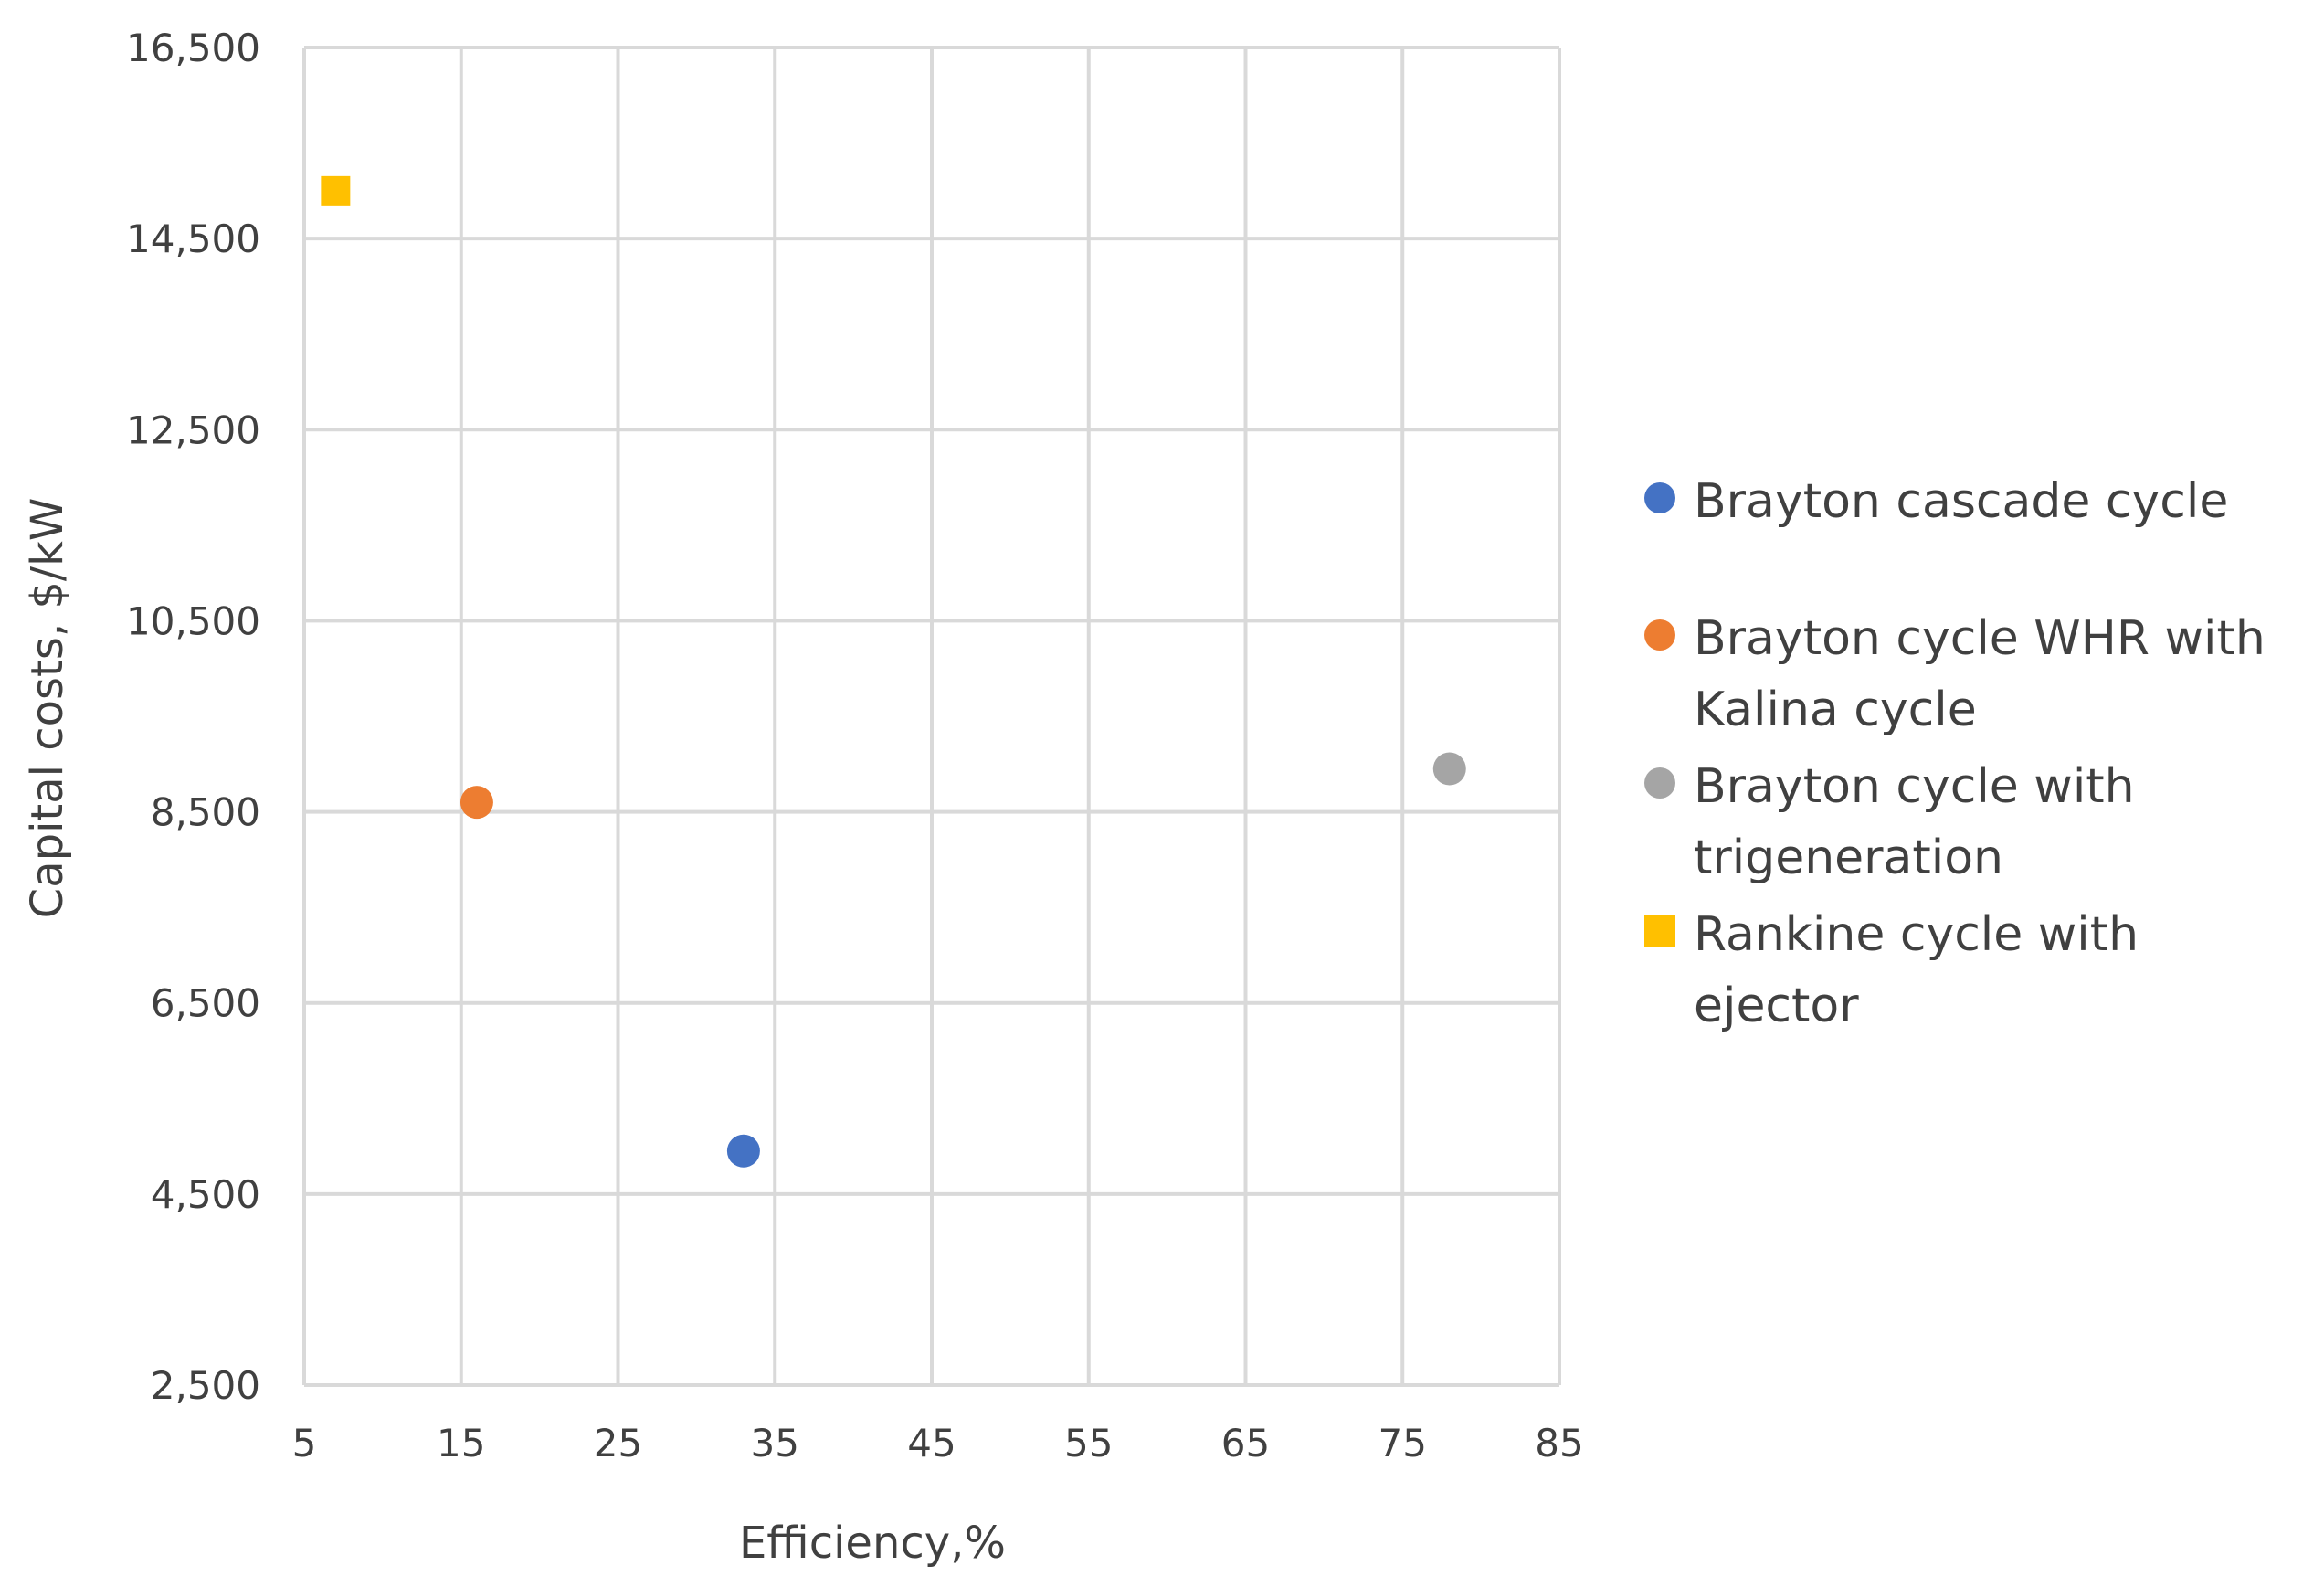 Image resolution: width=2324 pixels, height=1587 pixels. Describe the element at coordinates (872, 1543) in the screenshot. I see `x-axis-title: Efficiency,%` at that location.